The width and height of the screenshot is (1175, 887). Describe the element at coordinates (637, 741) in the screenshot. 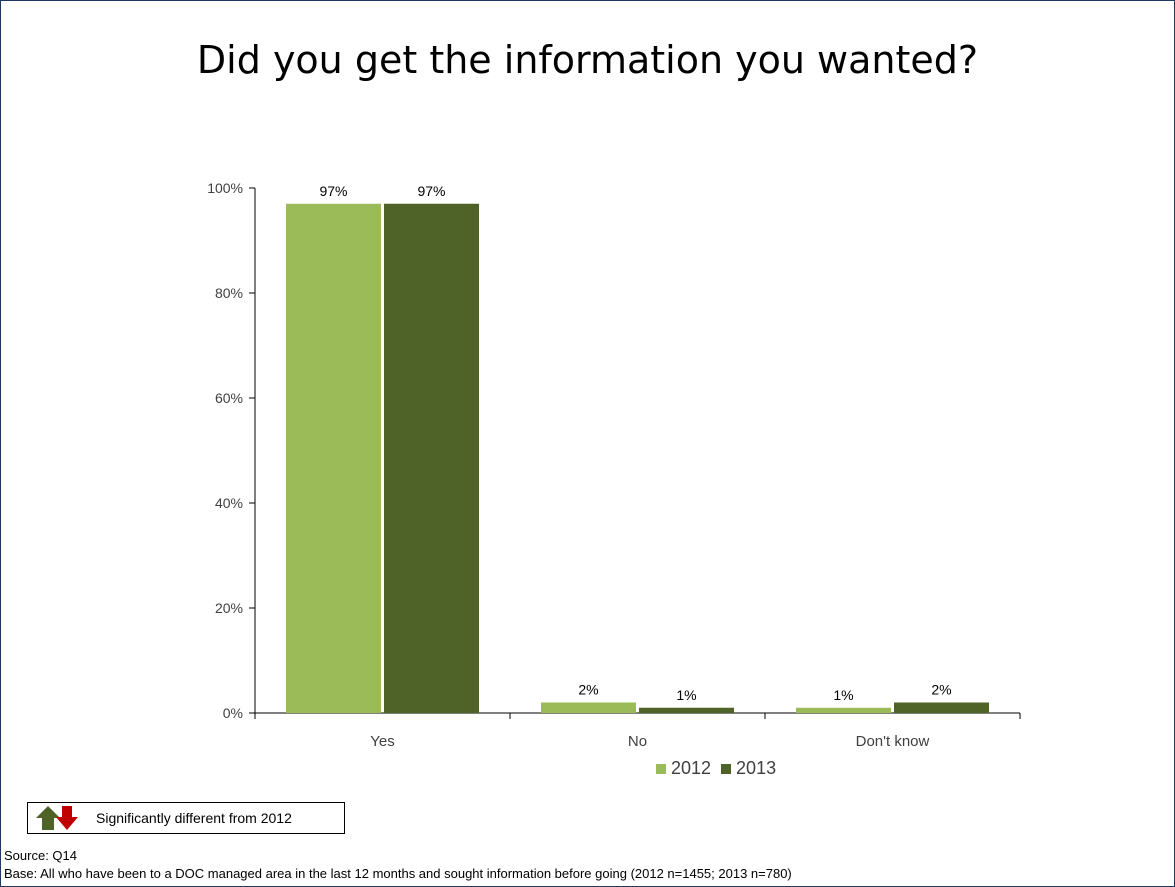

I see `x-tick-label-1: No` at that location.